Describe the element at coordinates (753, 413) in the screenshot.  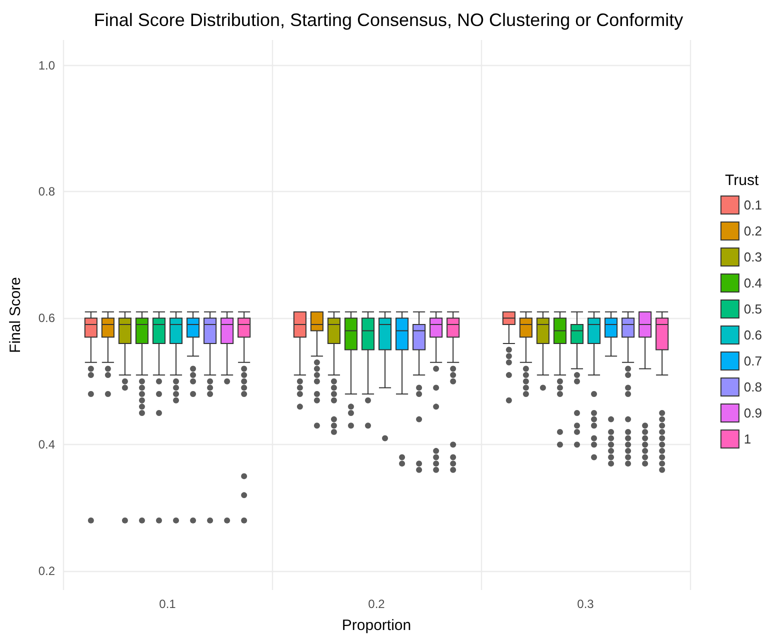
I see `legend-label: 0.9` at that location.